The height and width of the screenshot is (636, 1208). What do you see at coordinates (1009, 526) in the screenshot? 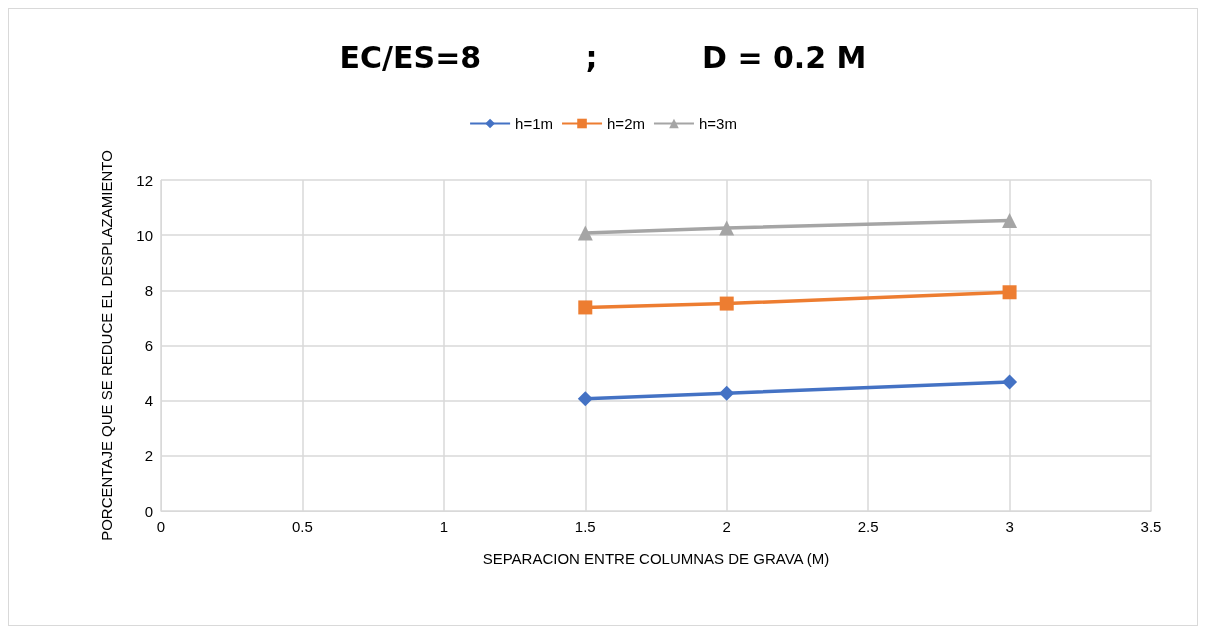
I see `x-tick-label: 3` at bounding box center [1009, 526].